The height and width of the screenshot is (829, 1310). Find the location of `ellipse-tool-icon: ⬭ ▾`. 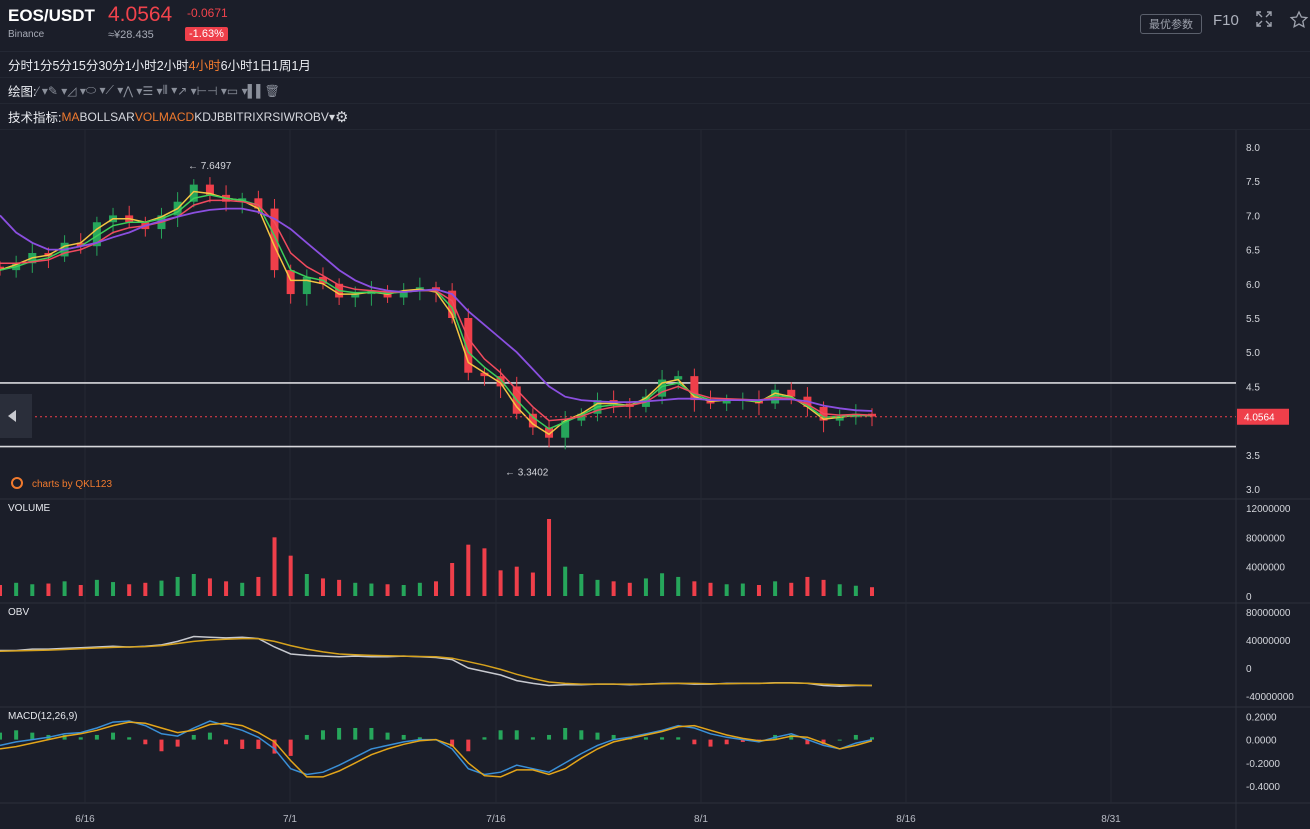

ellipse-tool-icon: ⬭ ▾ is located at coordinates (95, 90).